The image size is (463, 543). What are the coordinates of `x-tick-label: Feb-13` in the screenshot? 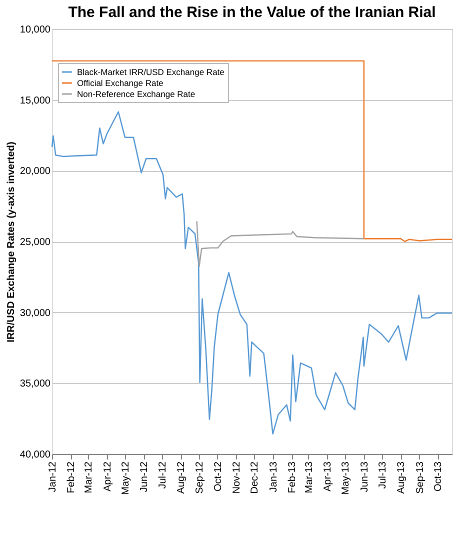 It's located at (292, 477).